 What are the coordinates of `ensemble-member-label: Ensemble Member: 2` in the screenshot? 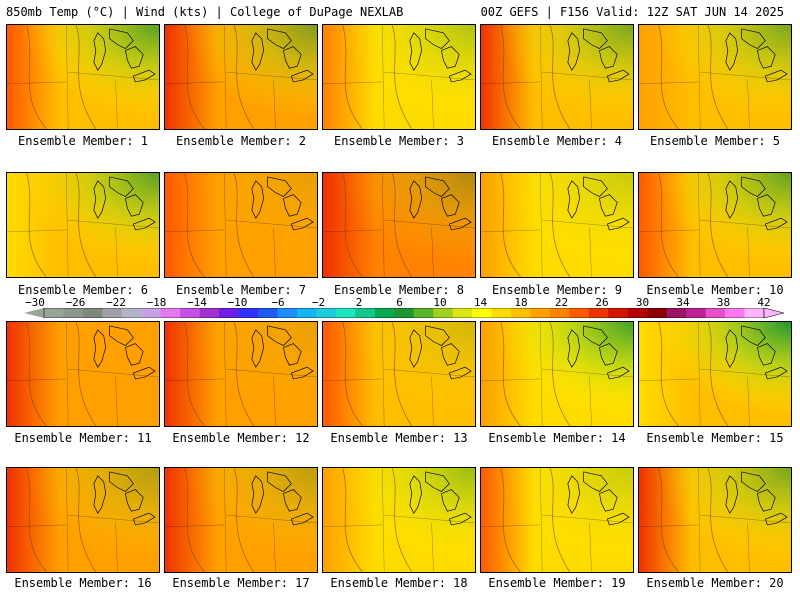 It's located at (241, 141).